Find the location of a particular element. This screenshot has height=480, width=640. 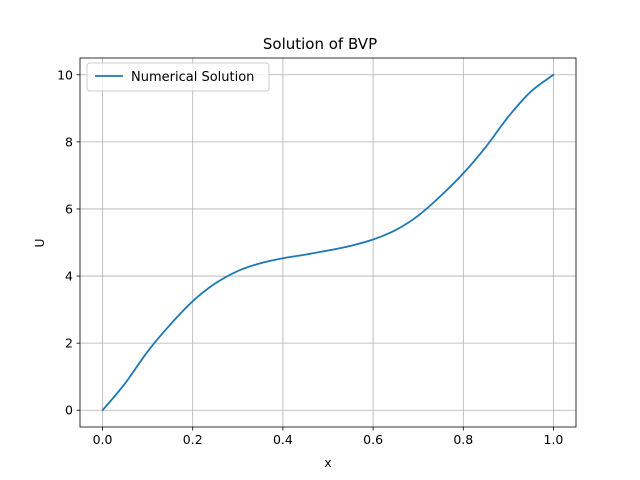

legend: Numerical Solution is located at coordinates (178, 77).